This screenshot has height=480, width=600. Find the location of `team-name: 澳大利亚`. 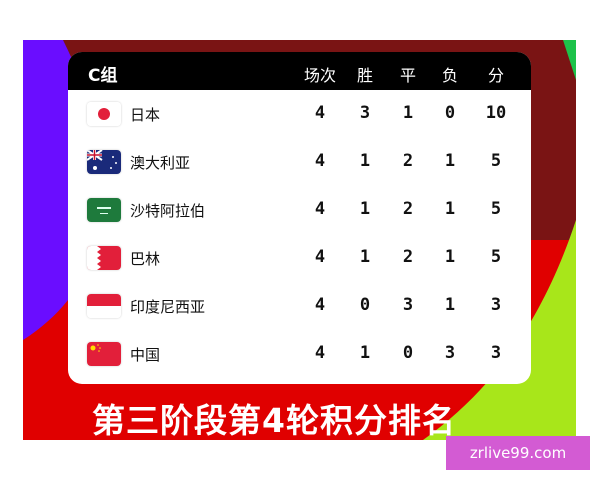

team-name: 澳大利亚 is located at coordinates (160, 163).